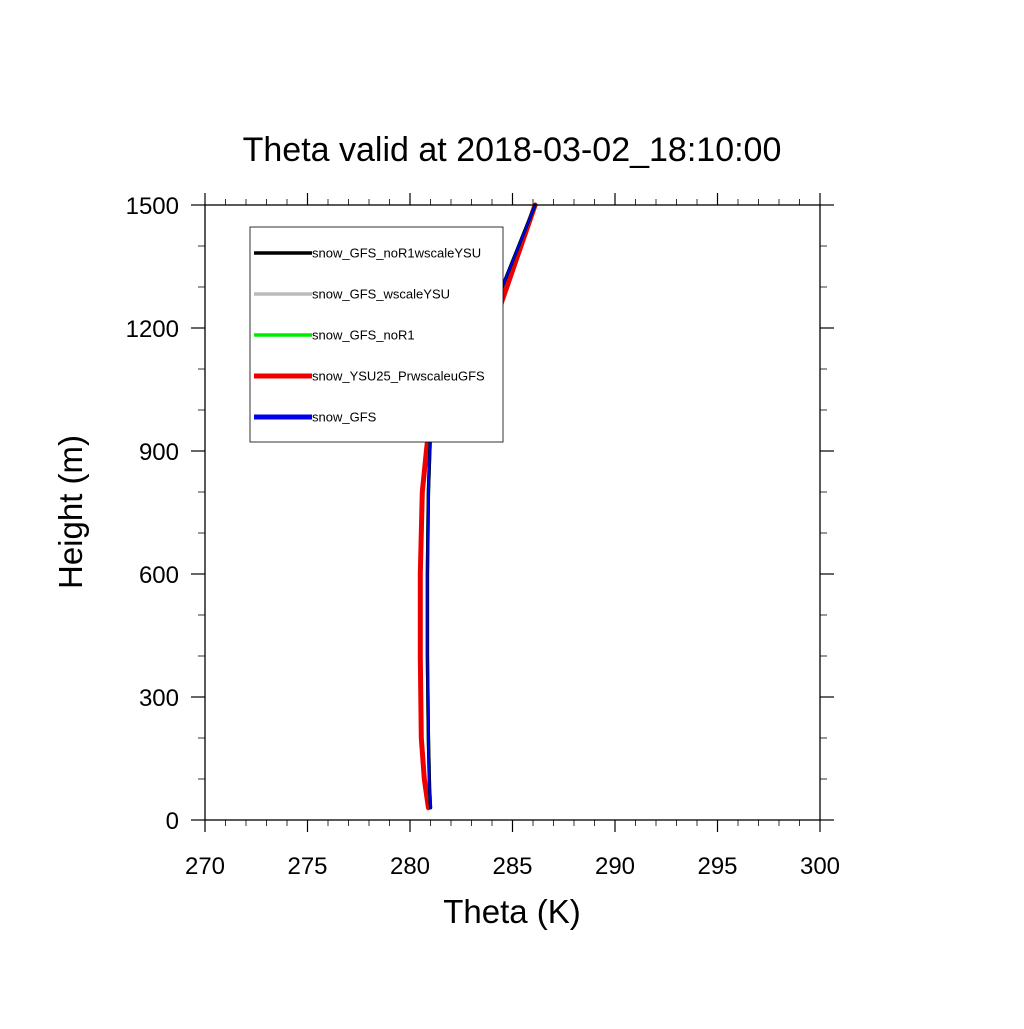 This screenshot has height=1029, width=1024. Describe the element at coordinates (820, 866) in the screenshot. I see `x-tick-label: 300` at that location.